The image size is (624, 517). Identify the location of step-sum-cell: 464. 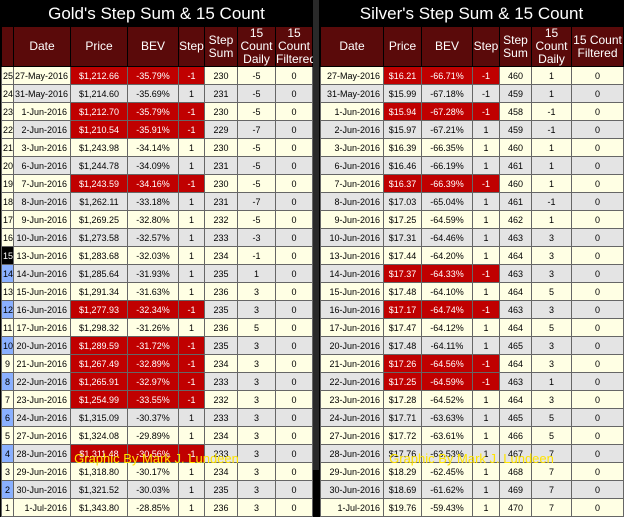
(515, 291).